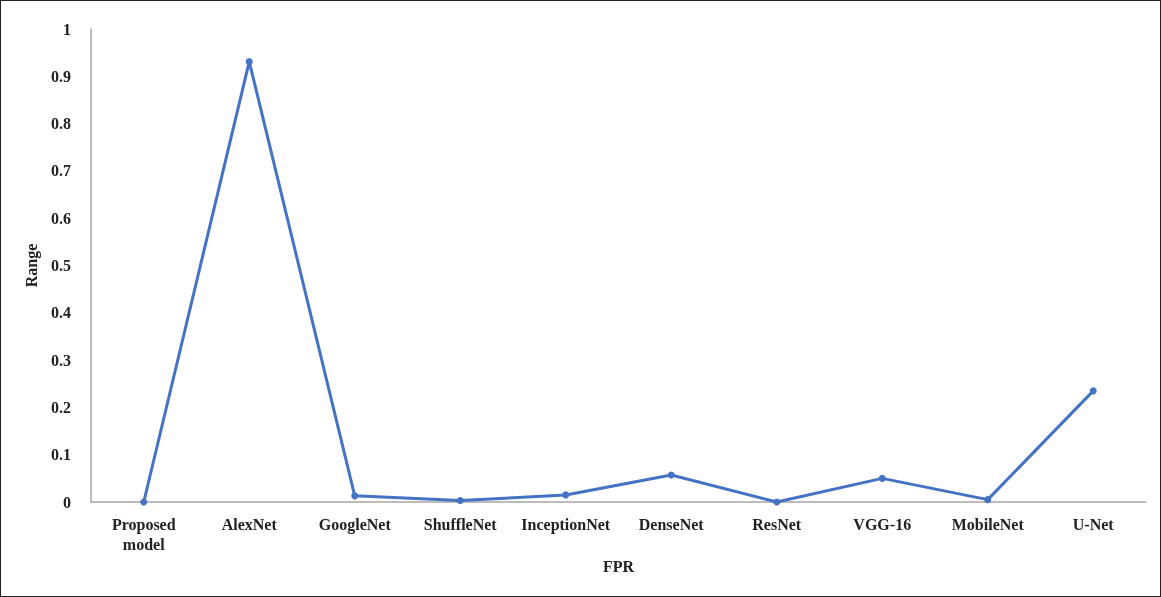 This screenshot has height=597, width=1161. What do you see at coordinates (143, 534) in the screenshot?
I see `x-tick-label: Proposed model` at bounding box center [143, 534].